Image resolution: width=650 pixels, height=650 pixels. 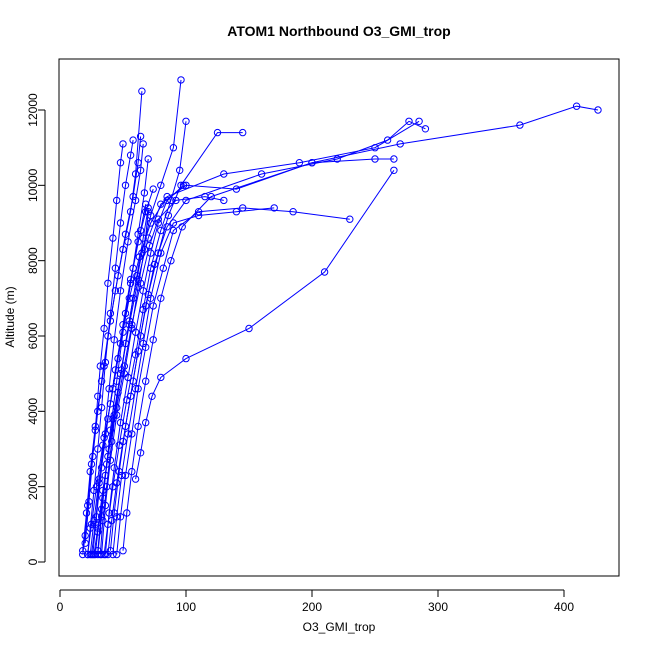 I want to click on y-tick-label: 2000, so click(x=33, y=486).